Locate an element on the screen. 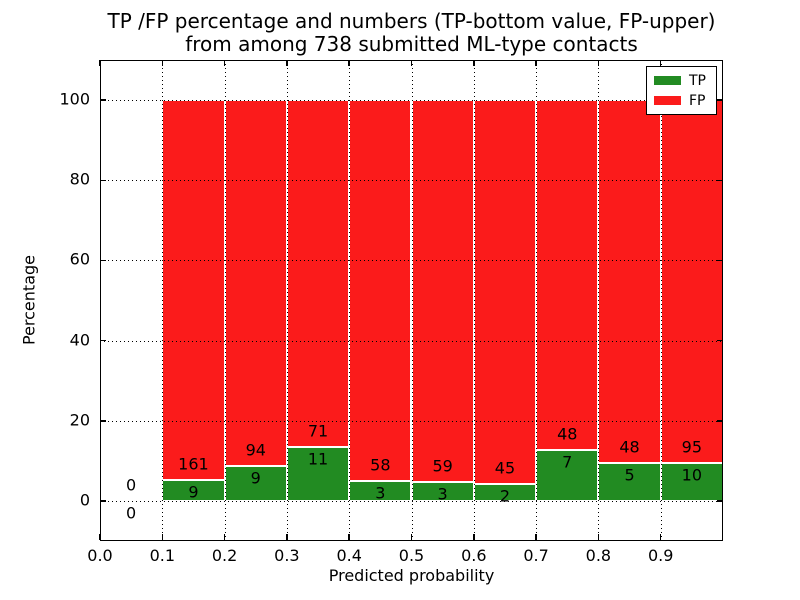 This screenshot has width=800, height=600. bar-annotation-fp: 0 is located at coordinates (131, 485).